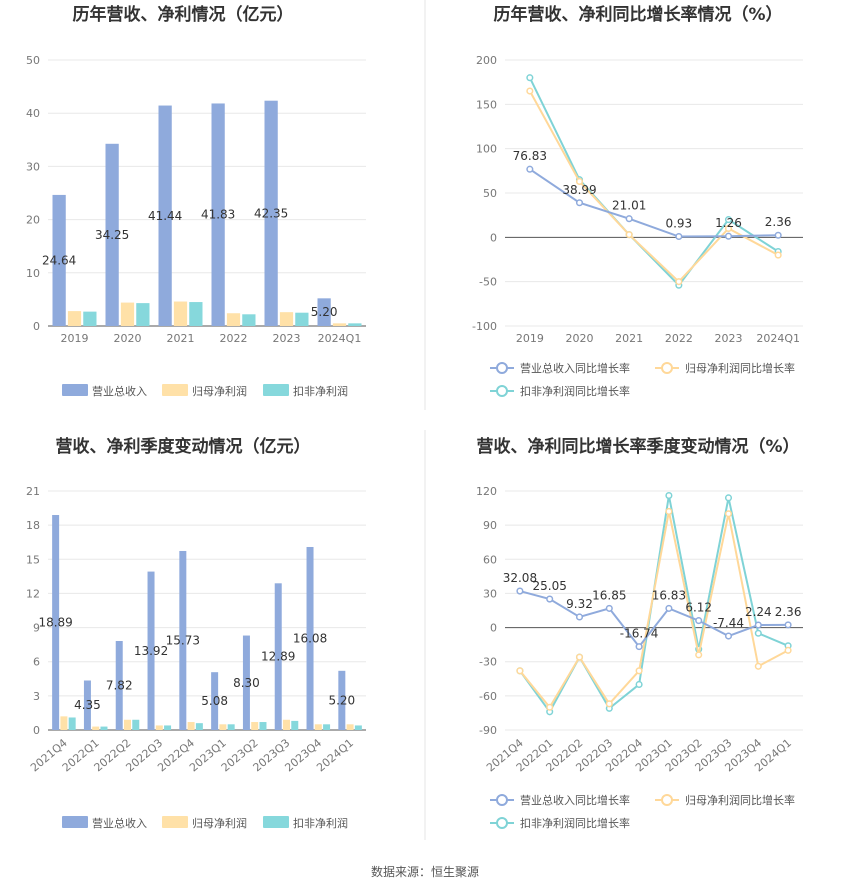 The width and height of the screenshot is (850, 891). Describe the element at coordinates (33, 113) in the screenshot. I see `y-tick-label: 40` at that location.